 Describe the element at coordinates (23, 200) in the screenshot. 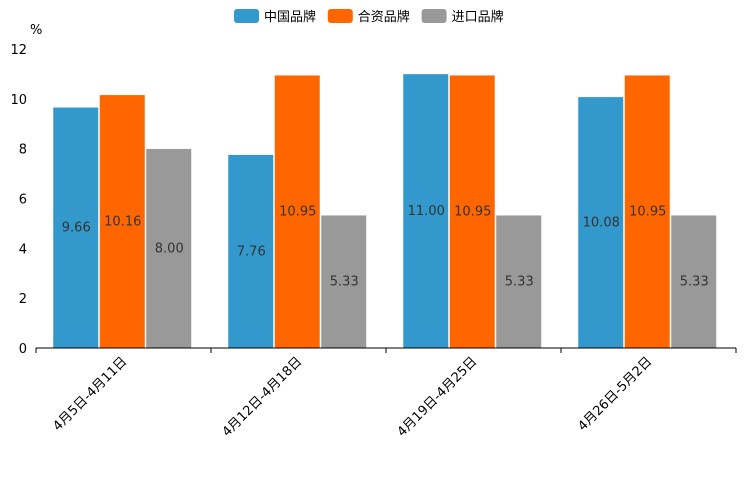

I see `y-tick-label: 6` at that location.